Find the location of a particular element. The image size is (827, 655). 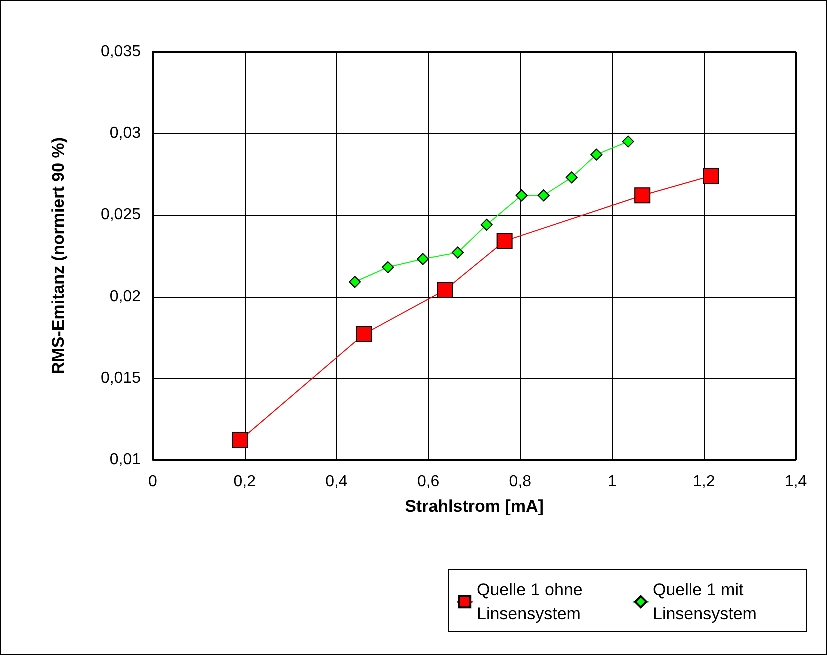

x-tick-label: 0,2 is located at coordinates (245, 482).